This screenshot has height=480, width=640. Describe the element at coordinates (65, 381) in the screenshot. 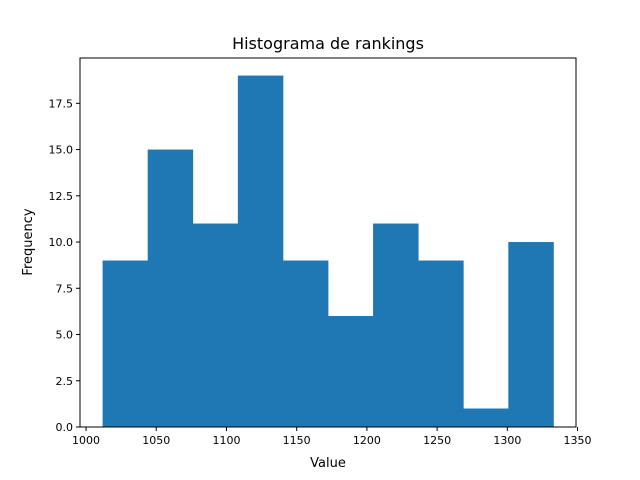

I see `y-tick-label: 2.5` at that location.